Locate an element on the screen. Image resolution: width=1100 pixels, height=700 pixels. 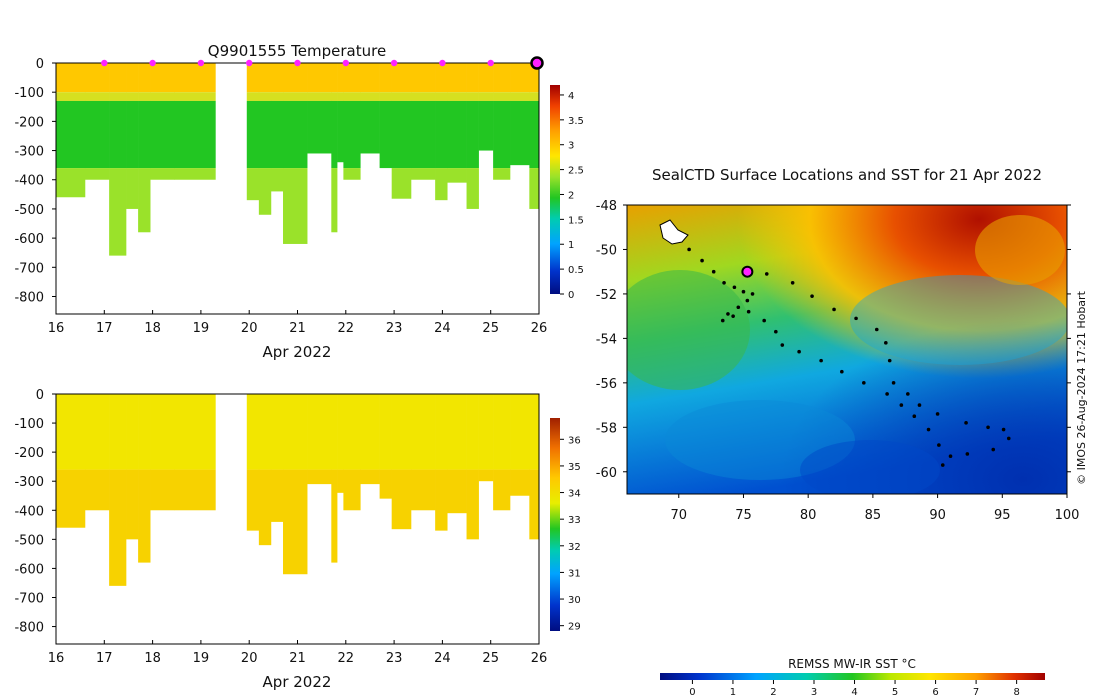
y-tick-label: -800 is located at coordinates (29, 297).